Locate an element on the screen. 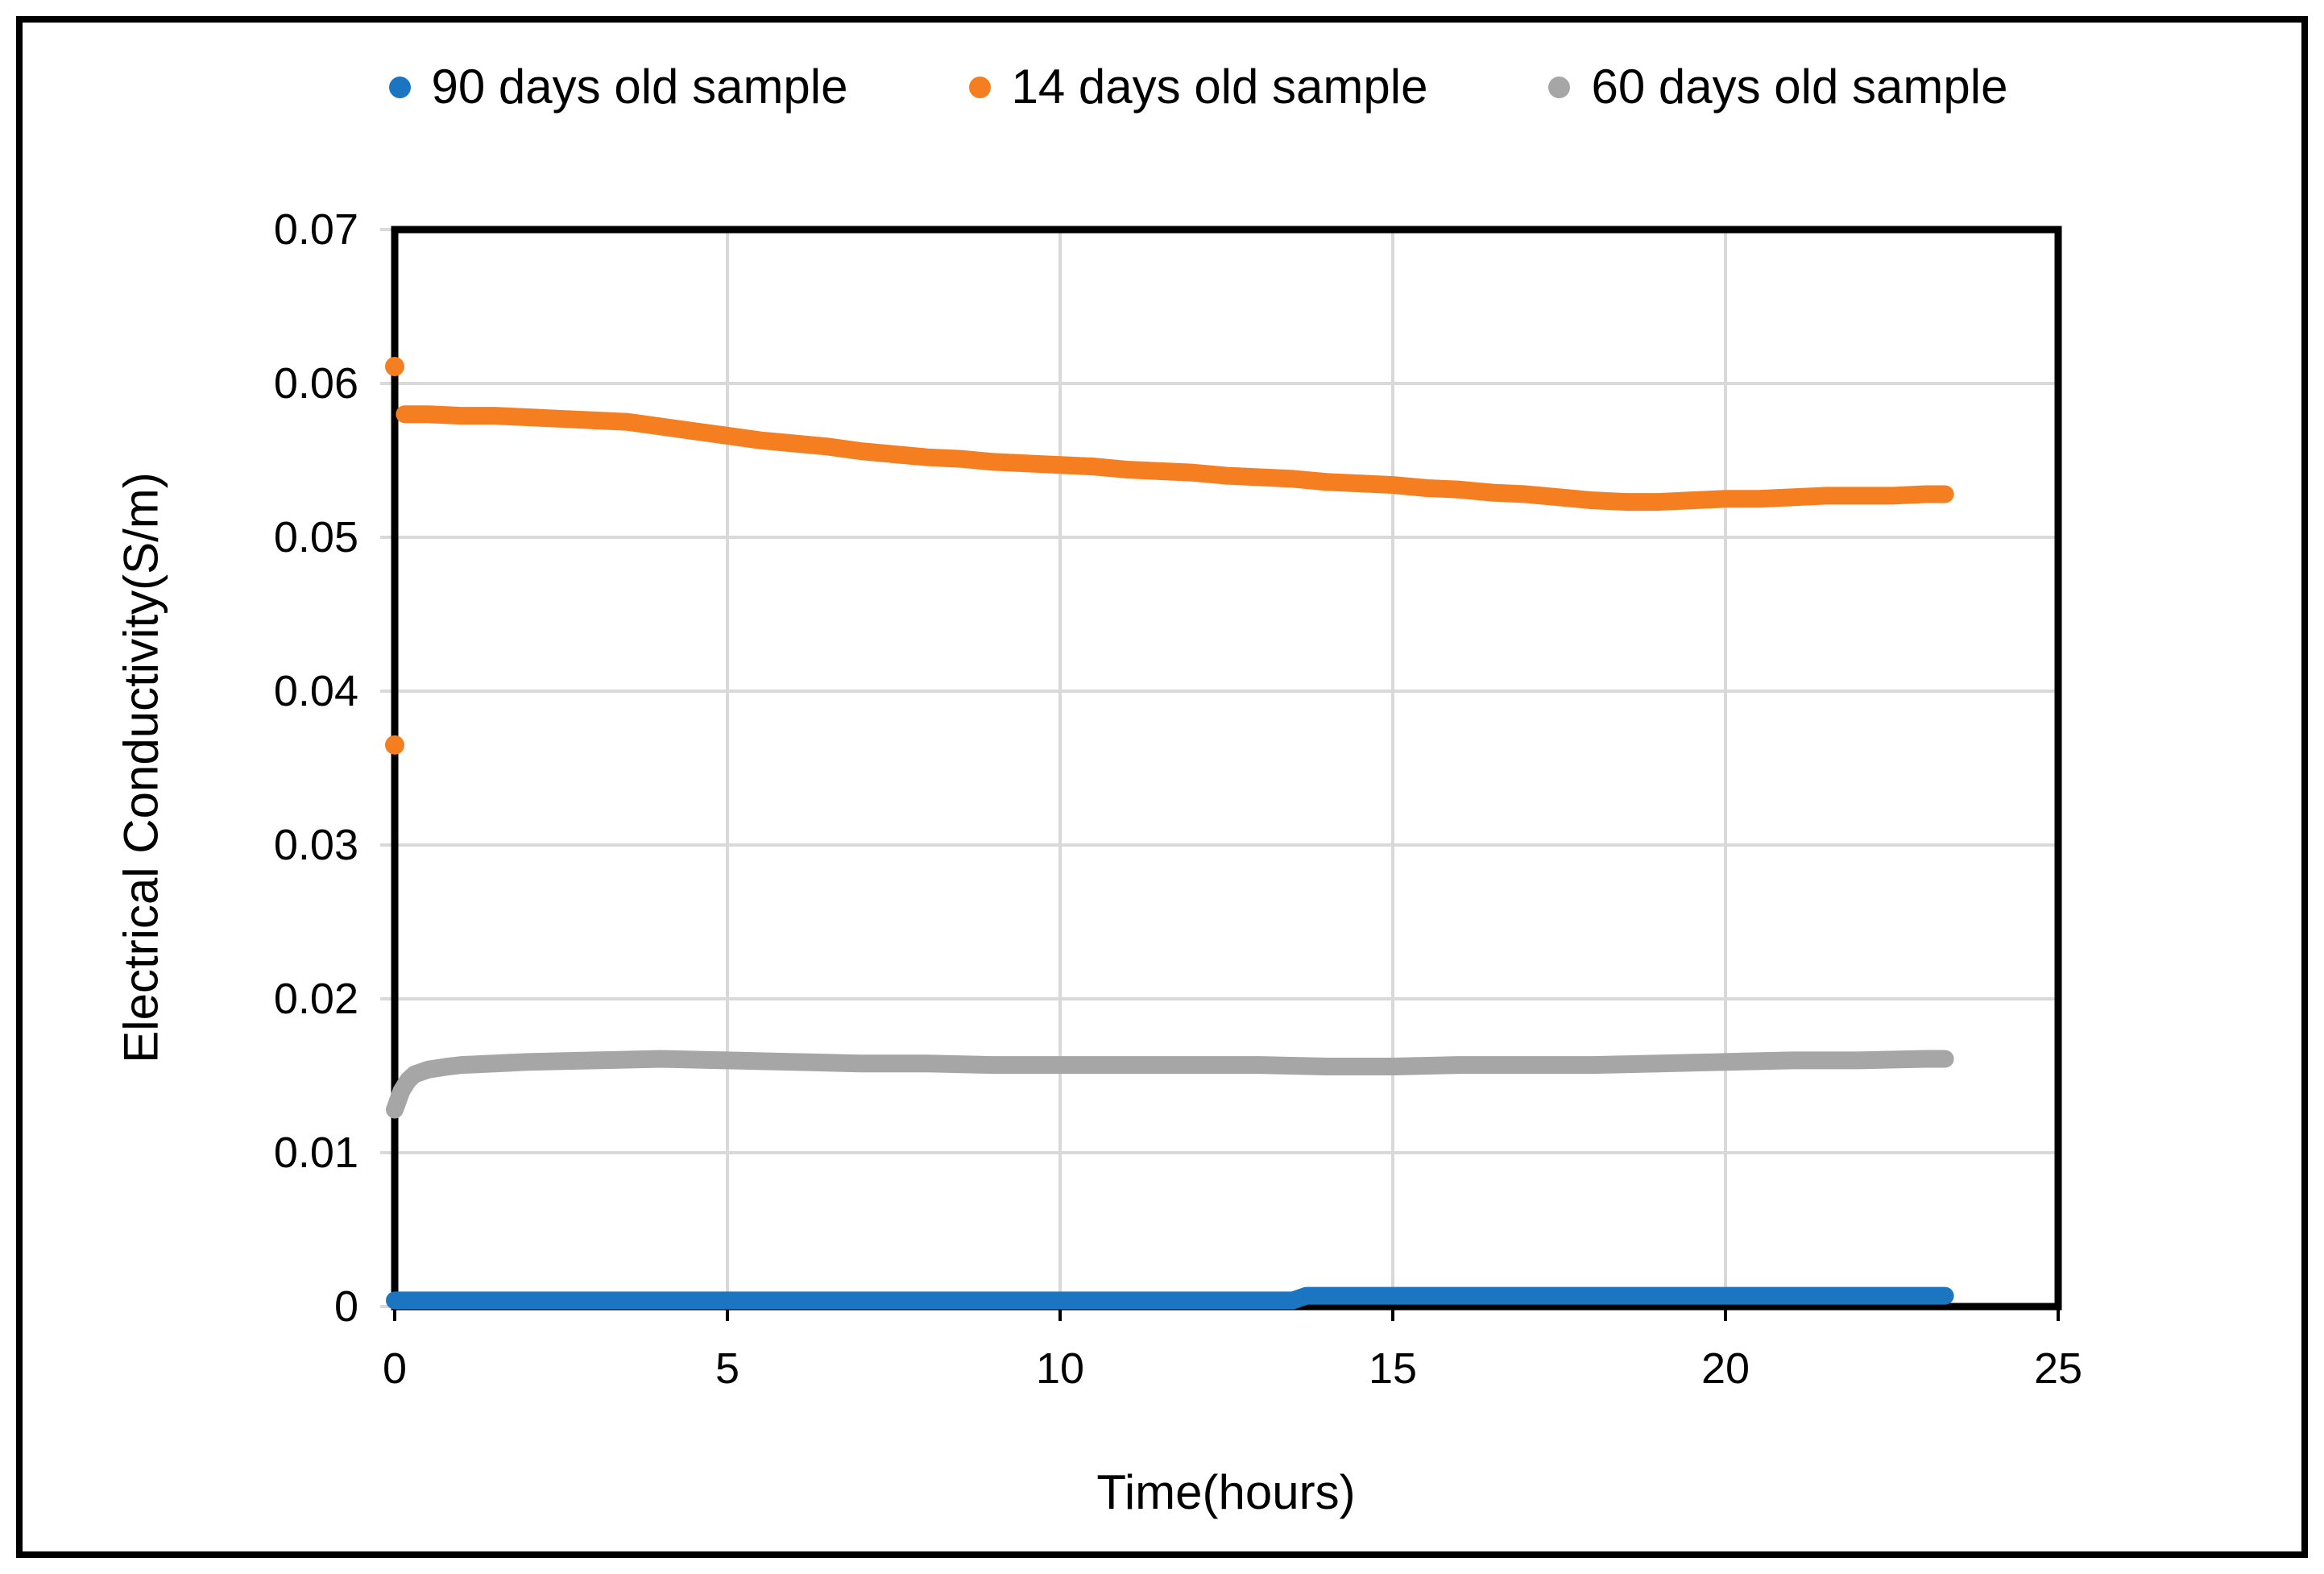 The width and height of the screenshot is (2324, 1574). legend-item-60-days: 60 days old sample is located at coordinates (1778, 87).